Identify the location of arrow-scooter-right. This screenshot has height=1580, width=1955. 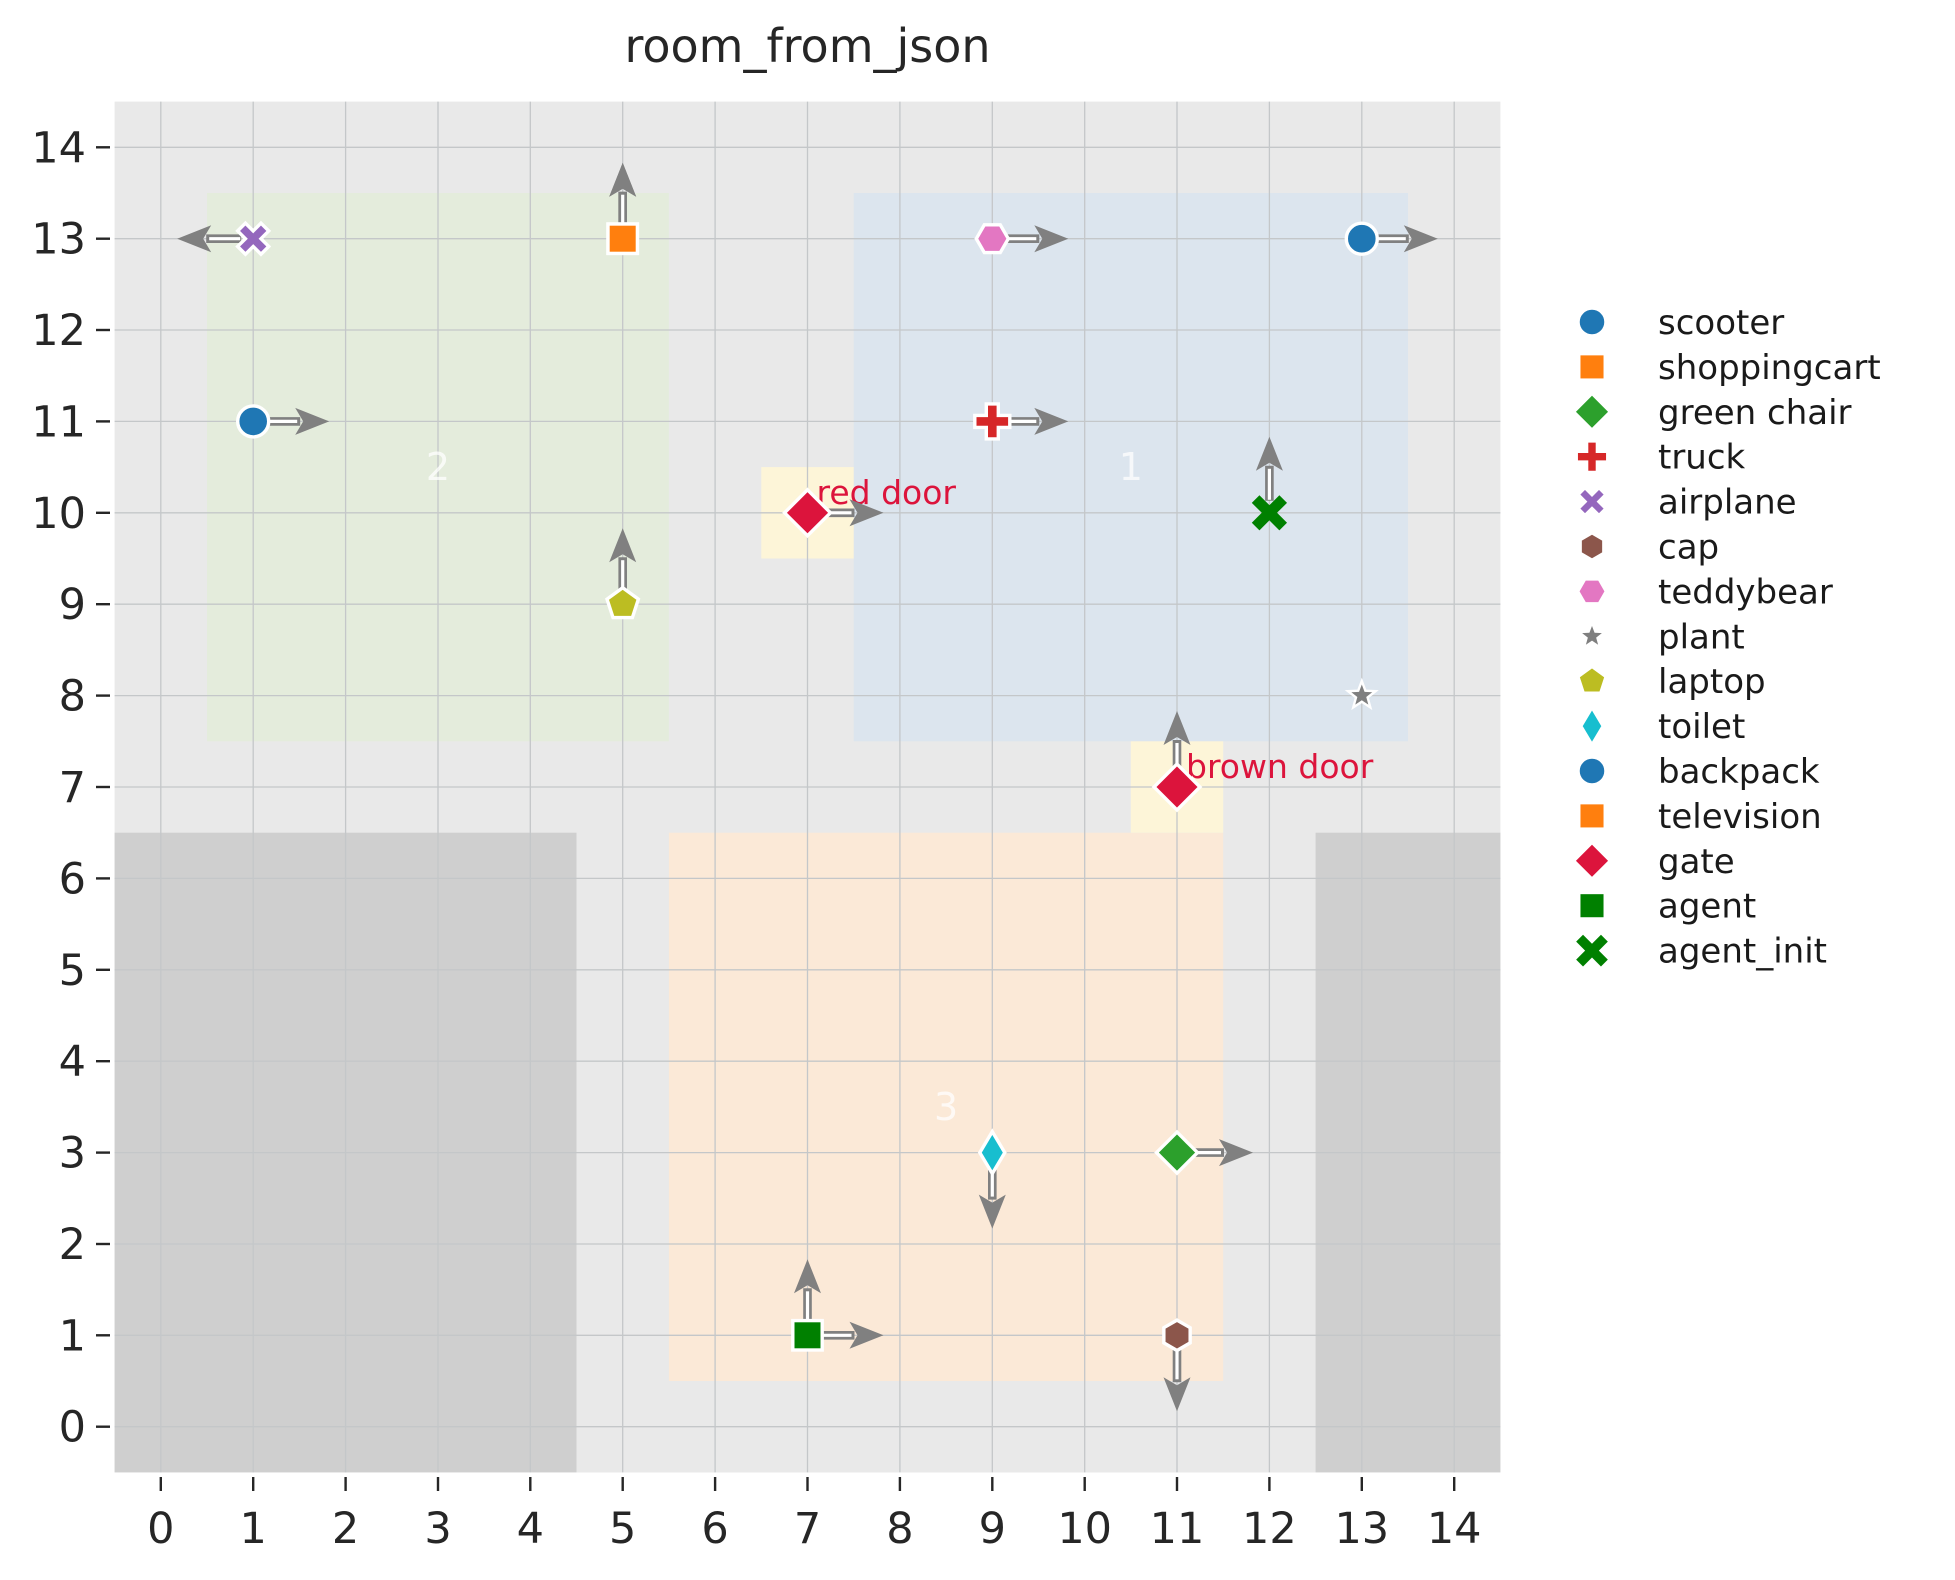
(297, 421).